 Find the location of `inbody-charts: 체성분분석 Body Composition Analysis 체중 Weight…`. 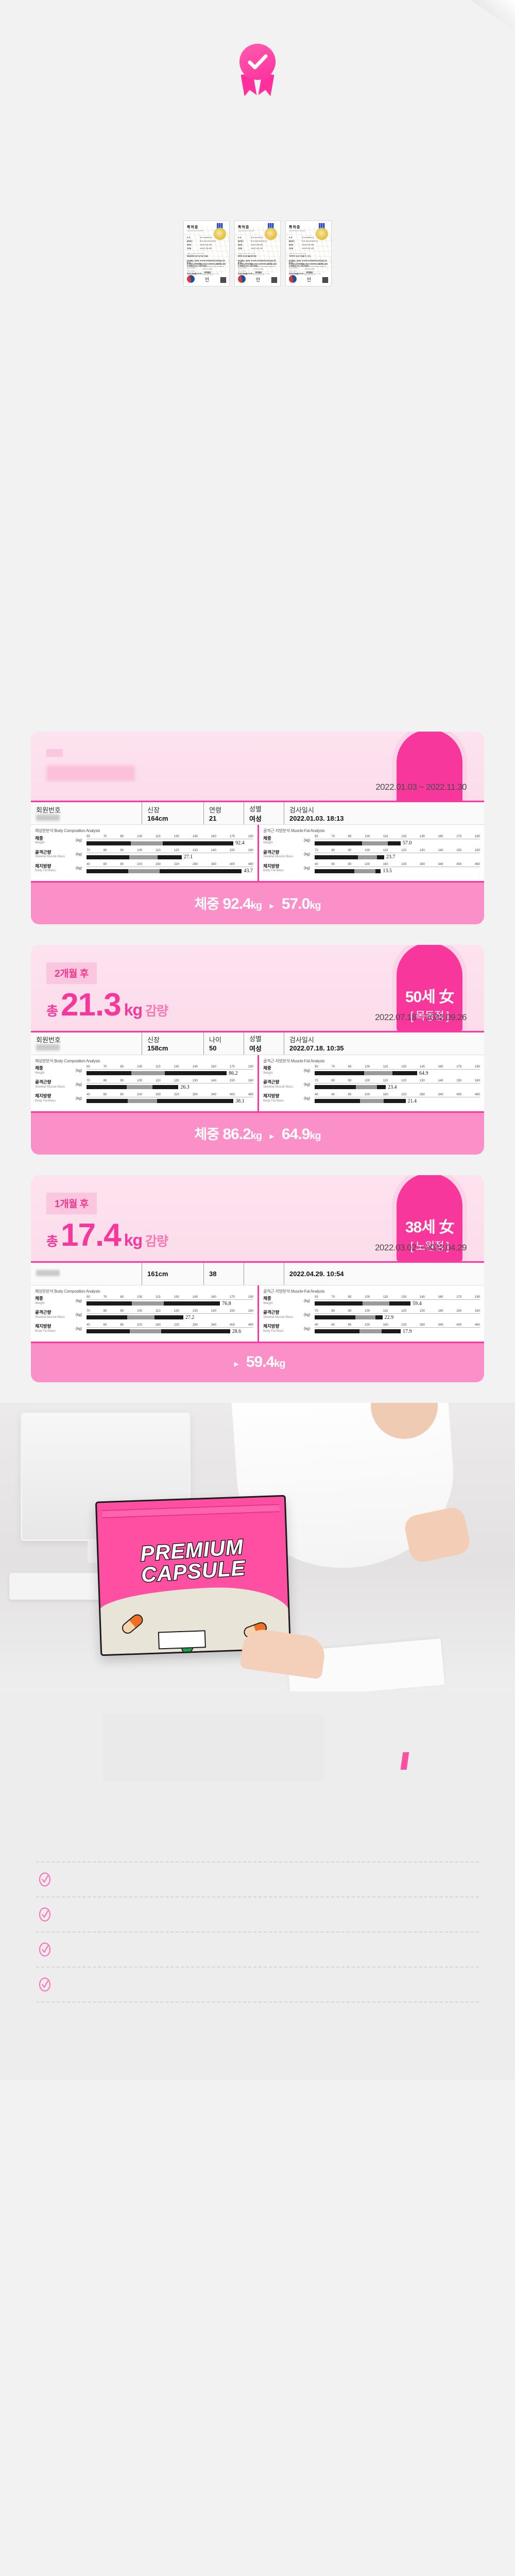

inbody-charts: 체성분분석 Body Composition Analysis 체중 Weight… is located at coordinates (257, 1313).